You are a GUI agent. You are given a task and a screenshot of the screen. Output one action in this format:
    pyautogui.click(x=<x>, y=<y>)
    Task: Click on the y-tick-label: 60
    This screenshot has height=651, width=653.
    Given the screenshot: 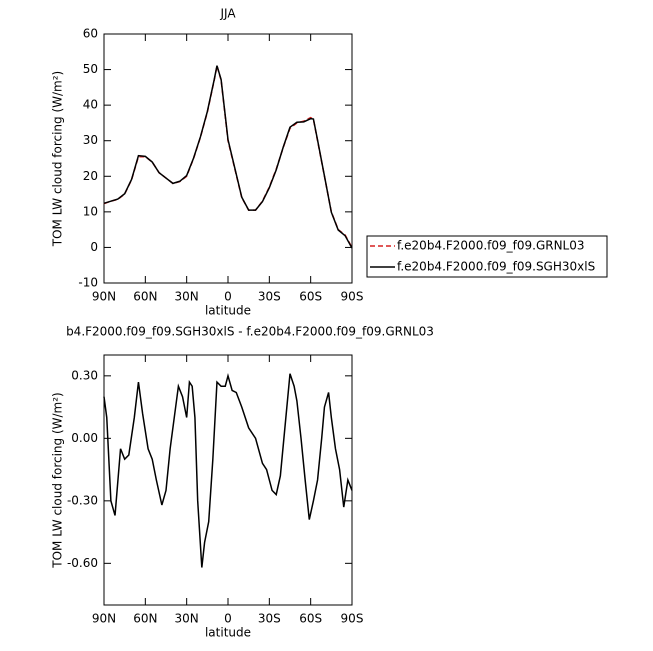 What is the action you would take?
    pyautogui.click(x=90, y=34)
    